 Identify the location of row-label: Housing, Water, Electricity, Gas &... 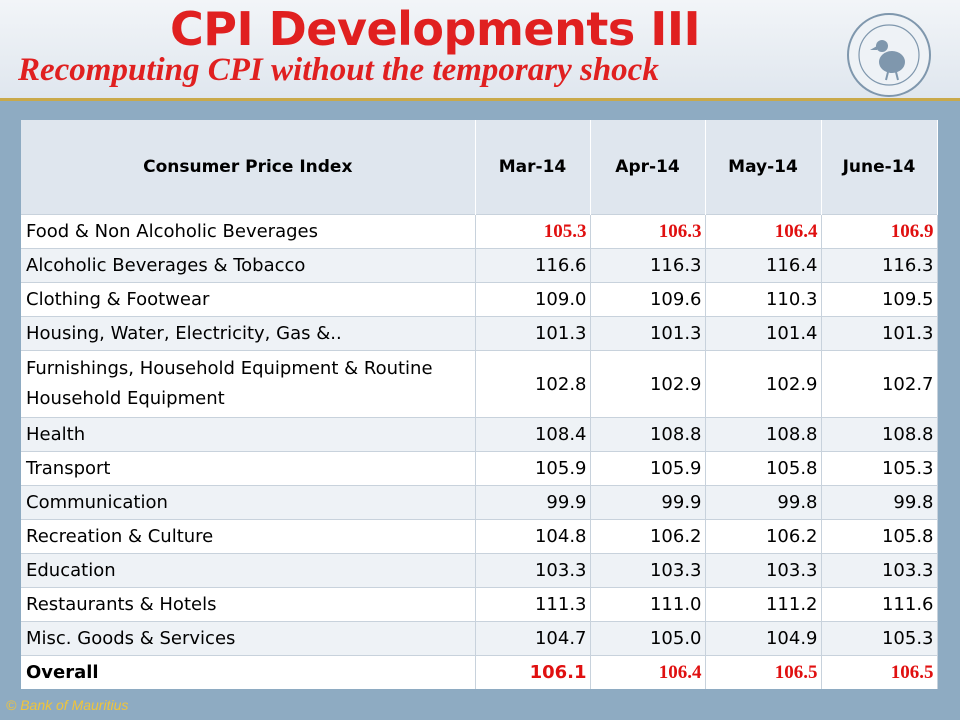
(248, 333).